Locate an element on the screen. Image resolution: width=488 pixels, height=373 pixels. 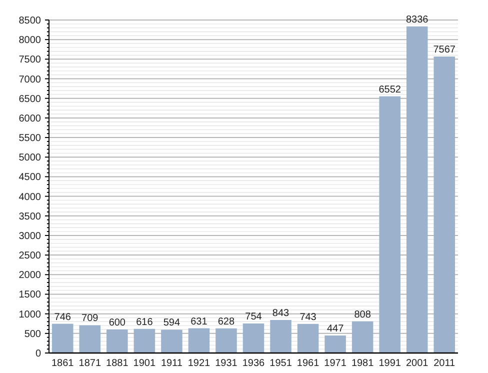
y-tick-label: 500 is located at coordinates (33, 334).